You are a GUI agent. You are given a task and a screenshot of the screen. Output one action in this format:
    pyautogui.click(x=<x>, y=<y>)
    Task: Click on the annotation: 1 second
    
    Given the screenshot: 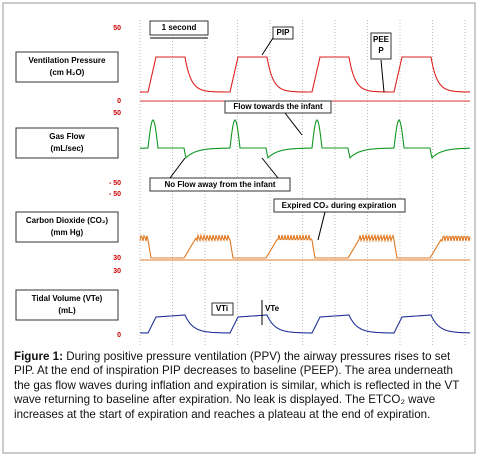 What is the action you would take?
    pyautogui.click(x=179, y=27)
    